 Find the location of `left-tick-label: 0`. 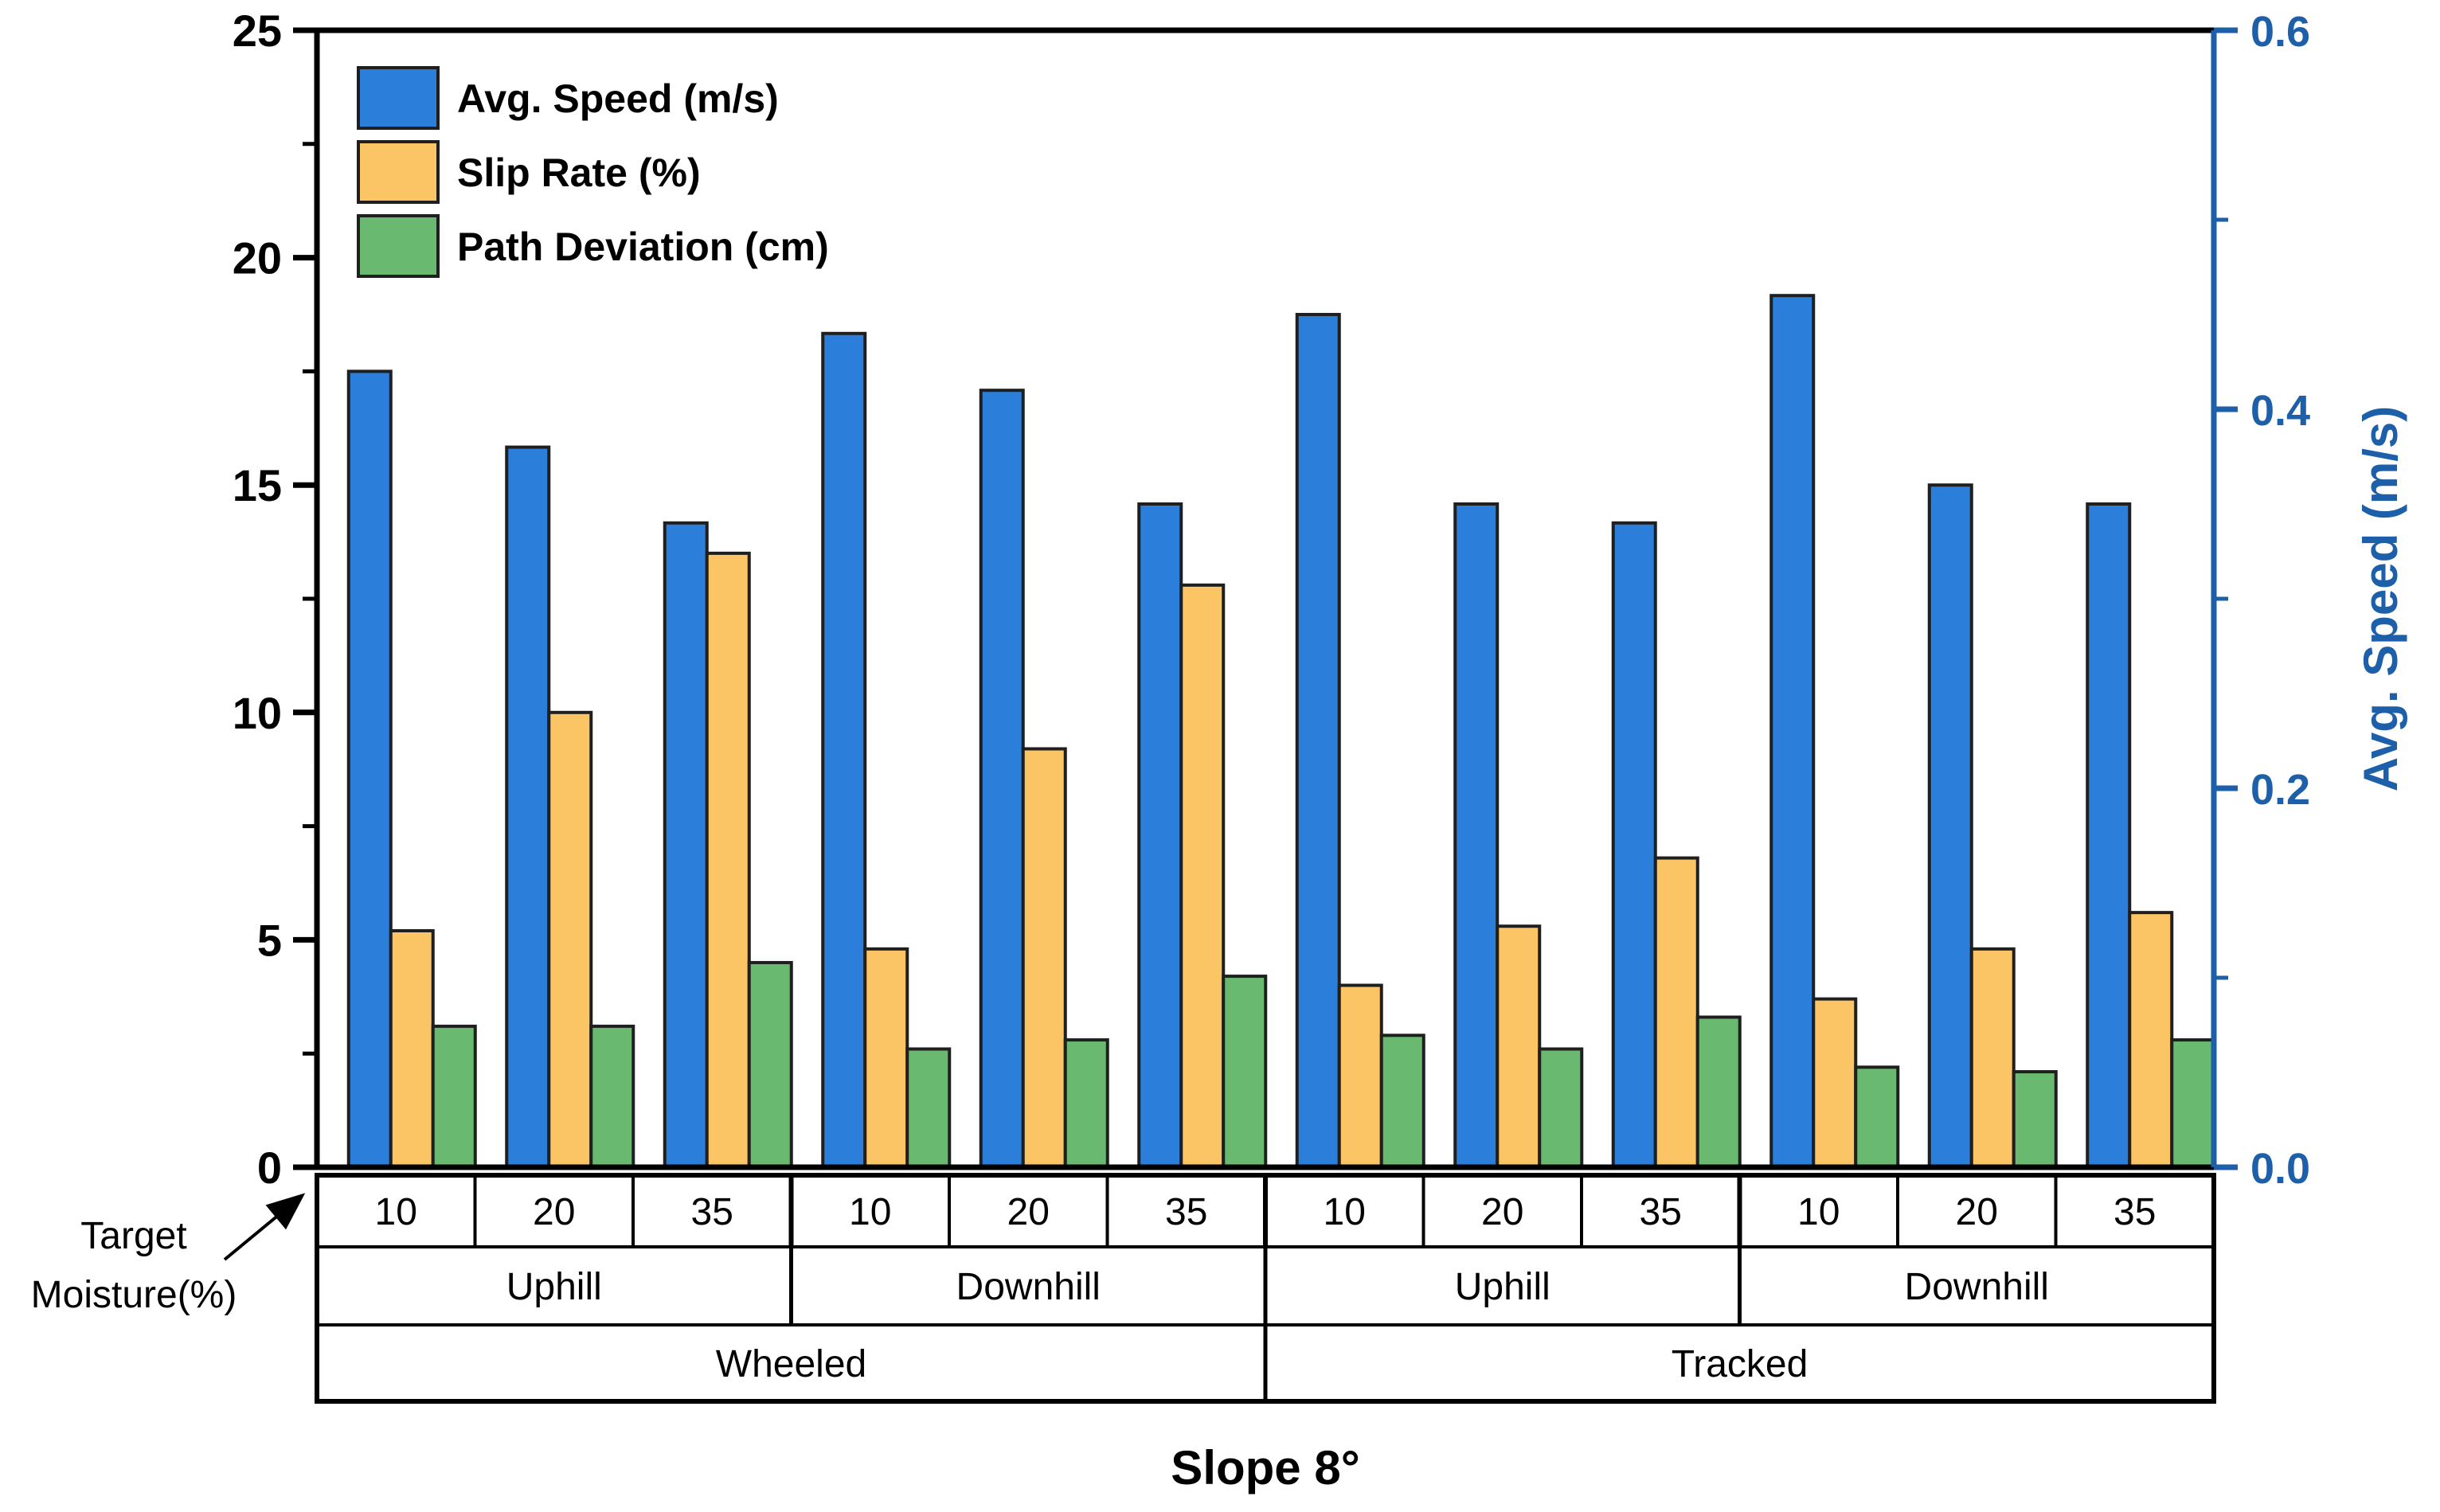

left-tick-label: 0 is located at coordinates (269, 1168).